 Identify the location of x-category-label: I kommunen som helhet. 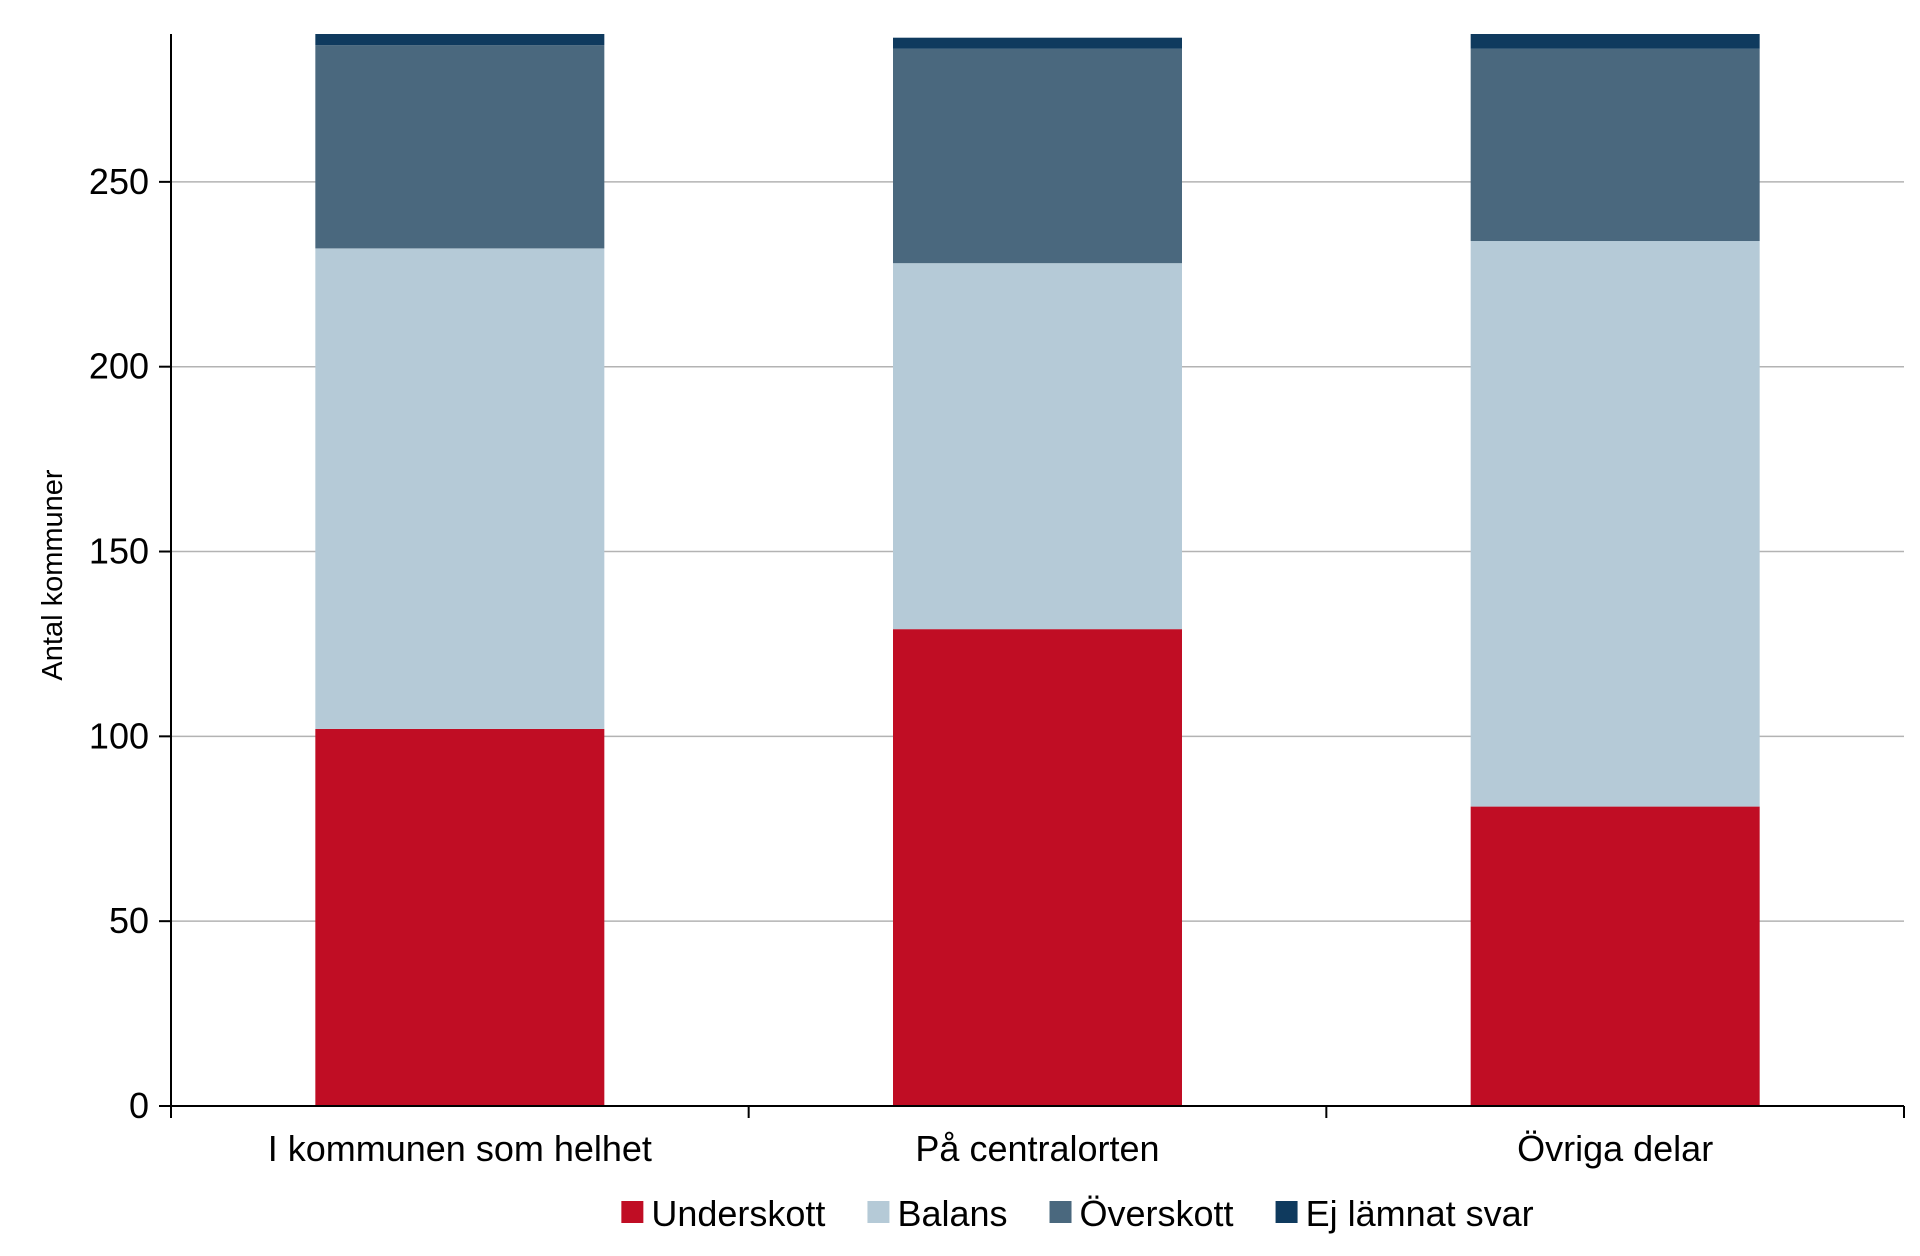
(460, 1148).